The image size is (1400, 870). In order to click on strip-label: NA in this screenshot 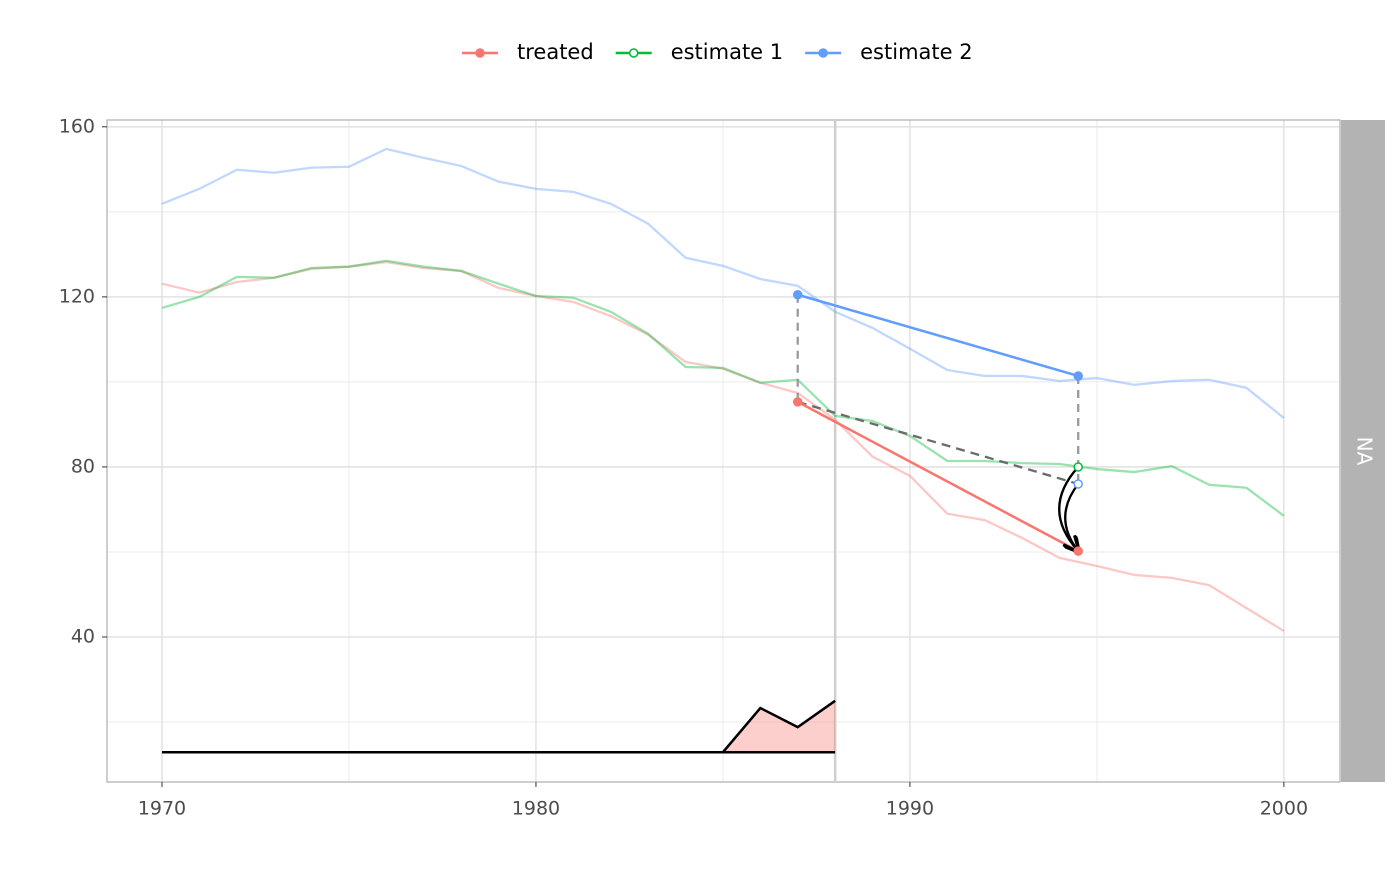, I will do `click(1365, 451)`.